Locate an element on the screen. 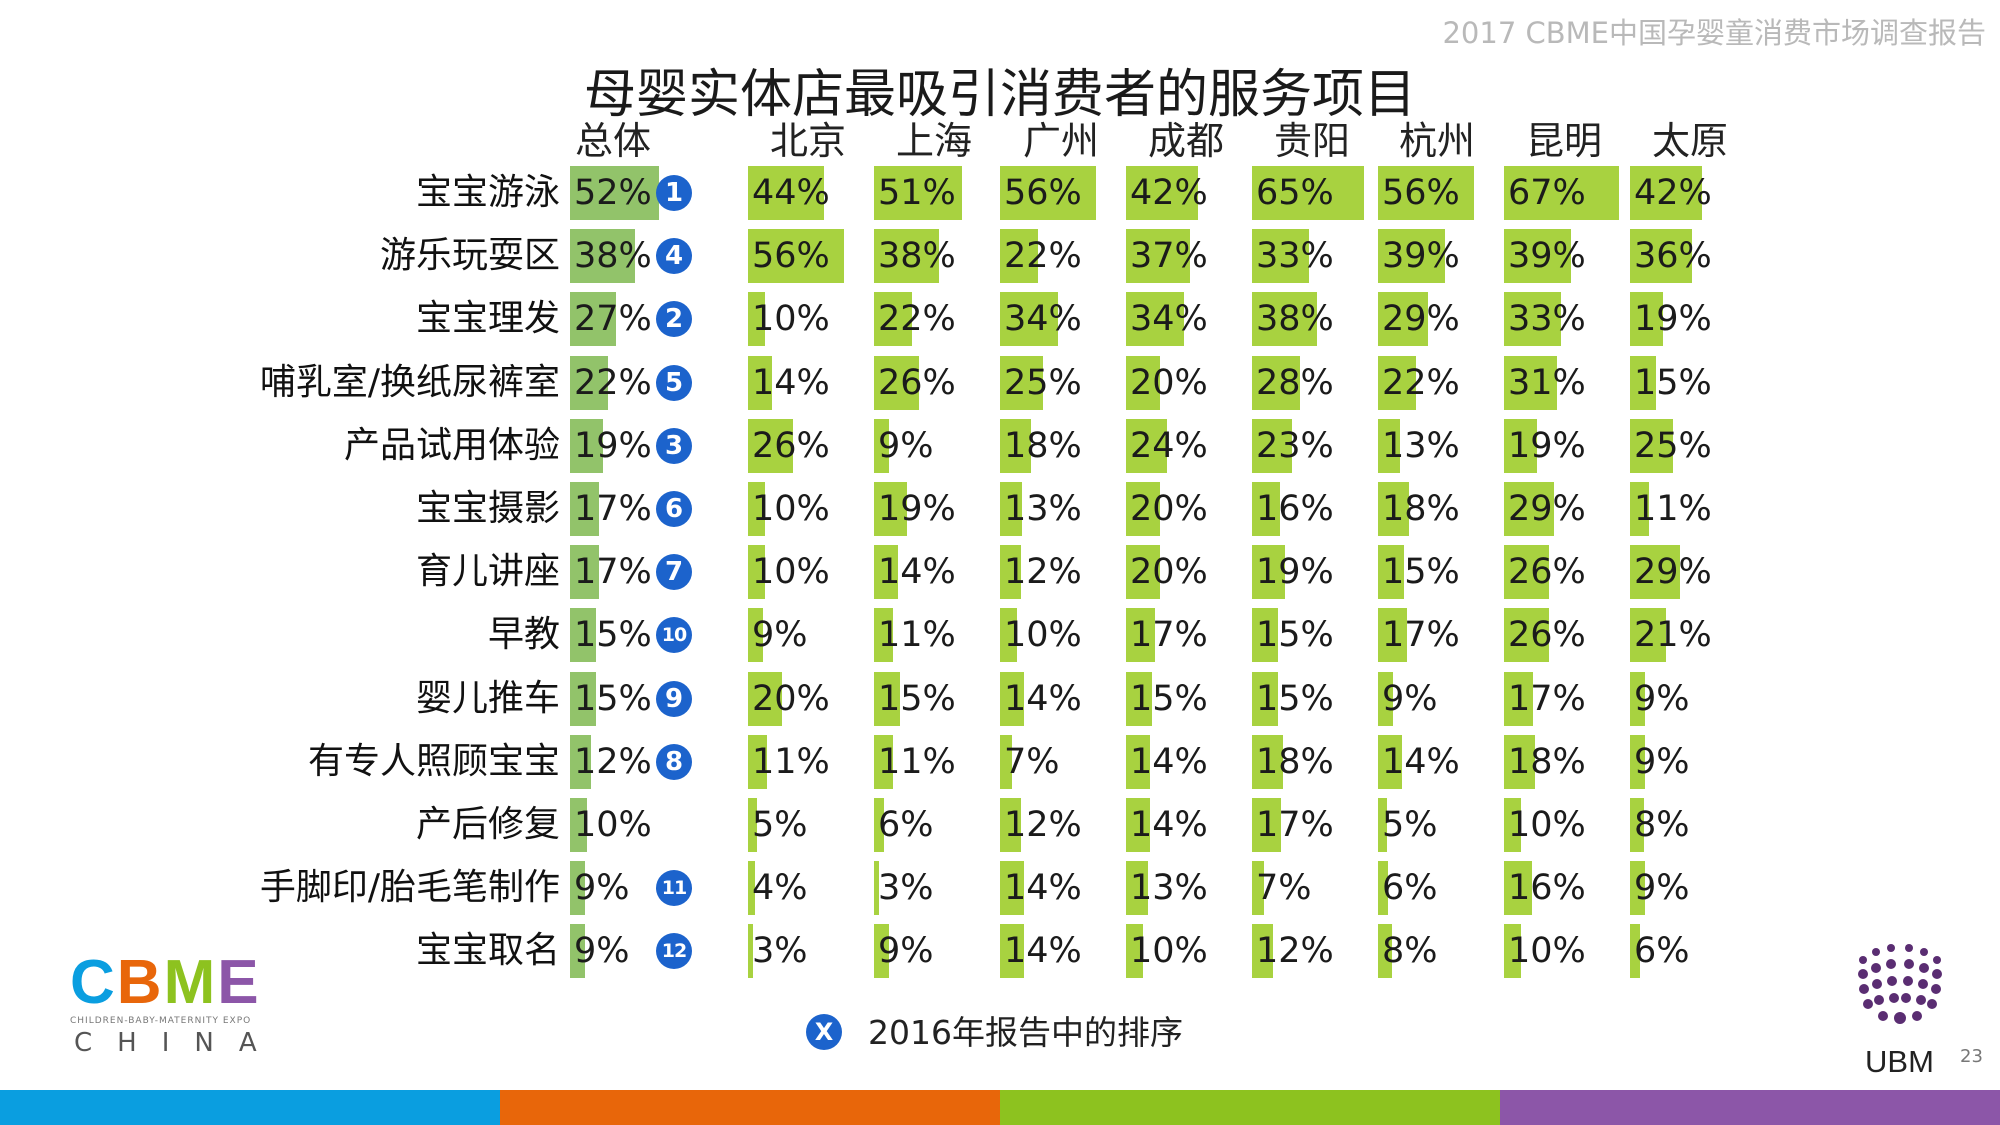  rank-2016-badge: 2 is located at coordinates (674, 319).